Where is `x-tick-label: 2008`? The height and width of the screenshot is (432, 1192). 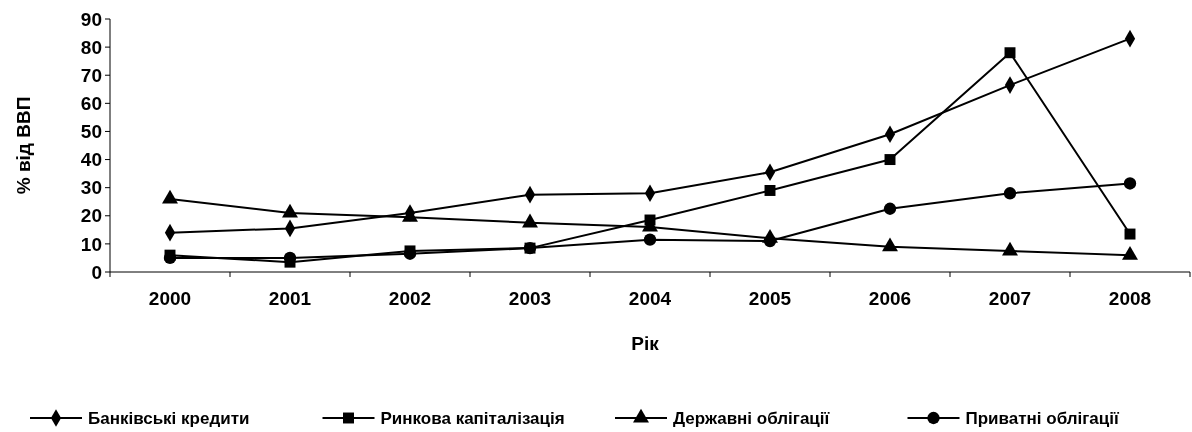 x-tick-label: 2008 is located at coordinates (1130, 298).